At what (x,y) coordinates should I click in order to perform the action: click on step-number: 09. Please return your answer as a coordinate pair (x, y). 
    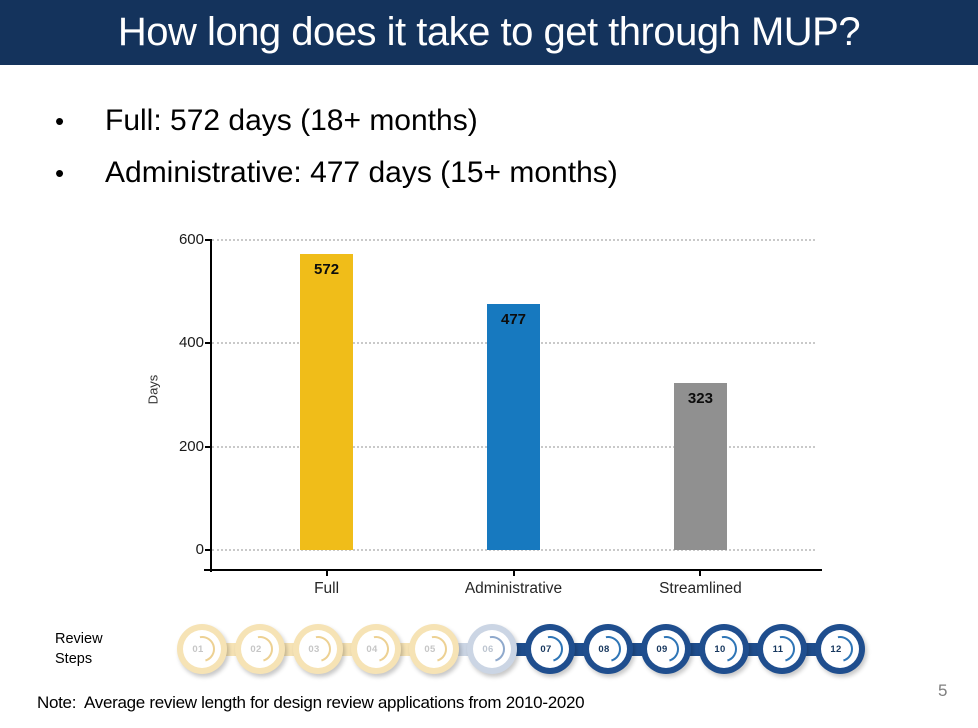
    Looking at the image, I should click on (662, 649).